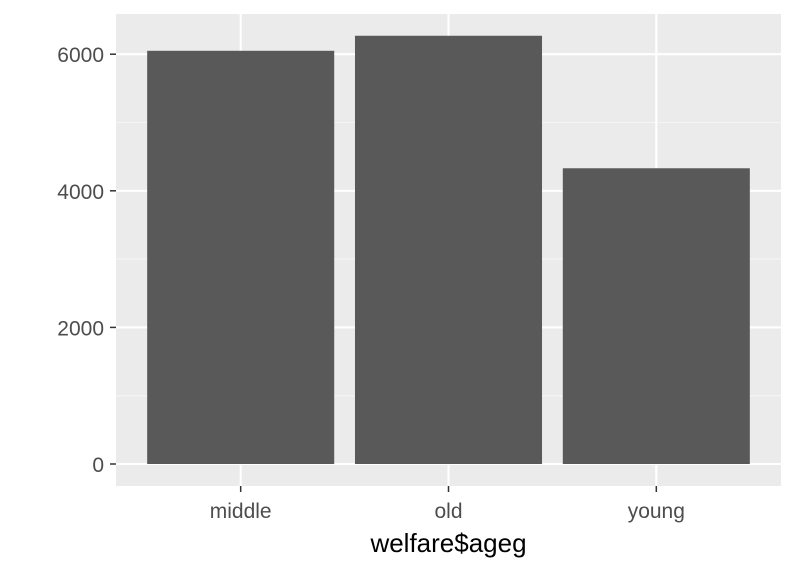 This screenshot has width=796, height=577. I want to click on y-tick-label: 6000, so click(80, 55).